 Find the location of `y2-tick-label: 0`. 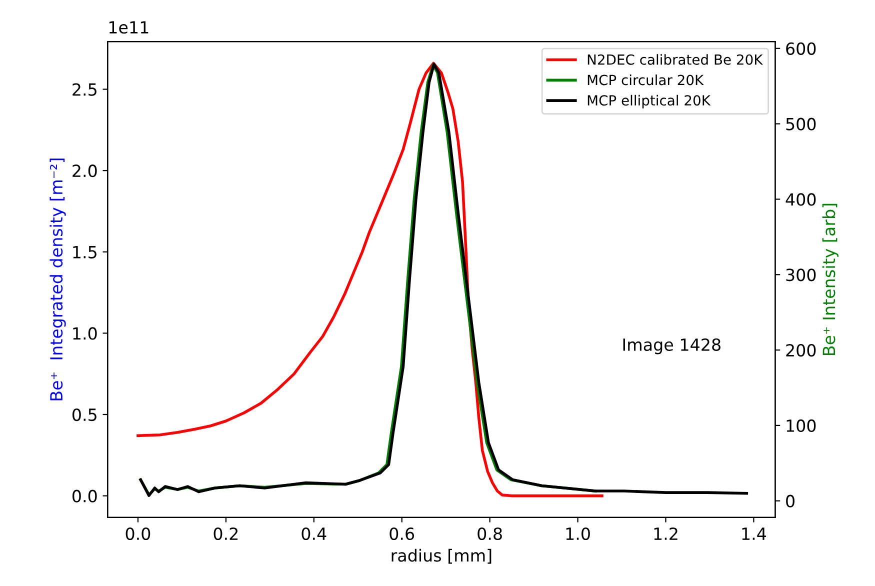

y2-tick-label: 0 is located at coordinates (790, 501).